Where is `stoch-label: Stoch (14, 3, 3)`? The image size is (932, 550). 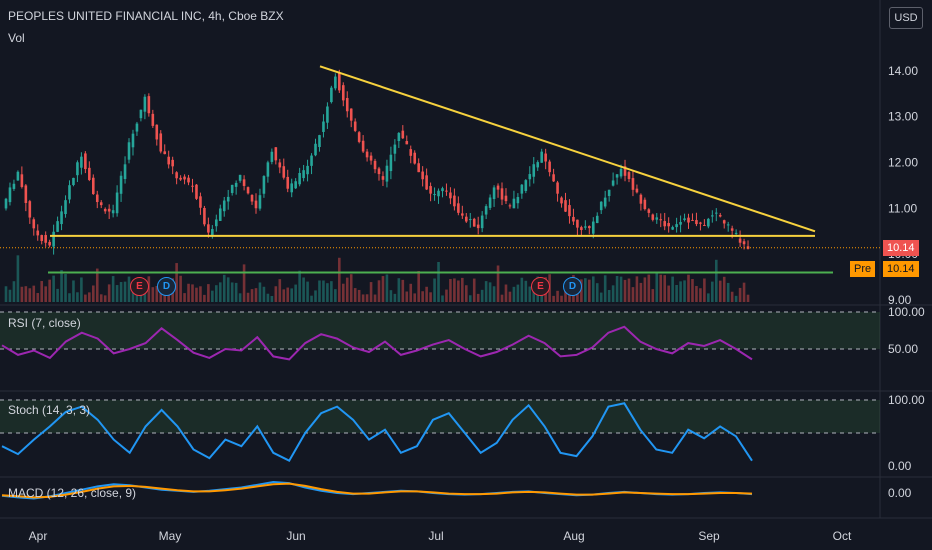
stoch-label: Stoch (14, 3, 3) is located at coordinates (49, 410).